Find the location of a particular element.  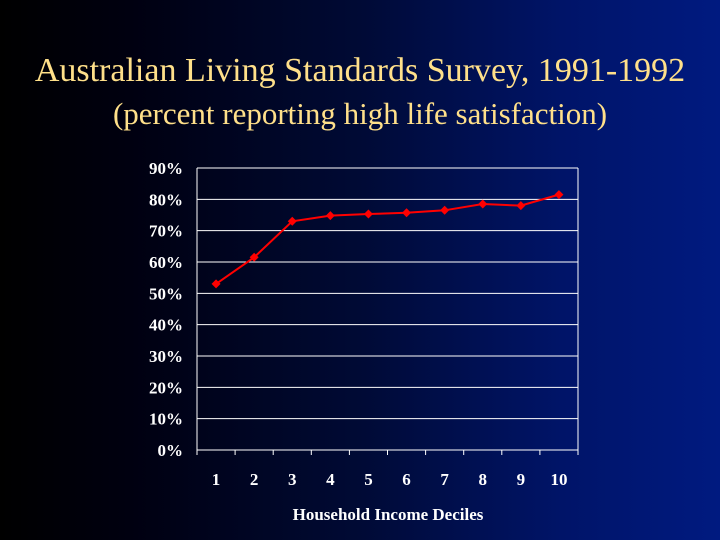

series-group is located at coordinates (387, 239).